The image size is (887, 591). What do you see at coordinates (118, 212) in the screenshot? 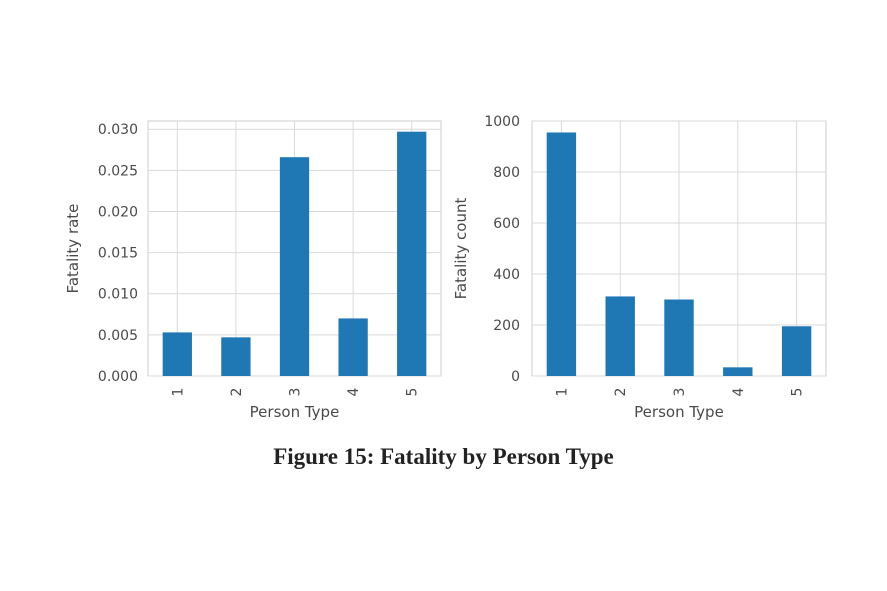
I see `y-tick-label: 0.020` at bounding box center [118, 212].